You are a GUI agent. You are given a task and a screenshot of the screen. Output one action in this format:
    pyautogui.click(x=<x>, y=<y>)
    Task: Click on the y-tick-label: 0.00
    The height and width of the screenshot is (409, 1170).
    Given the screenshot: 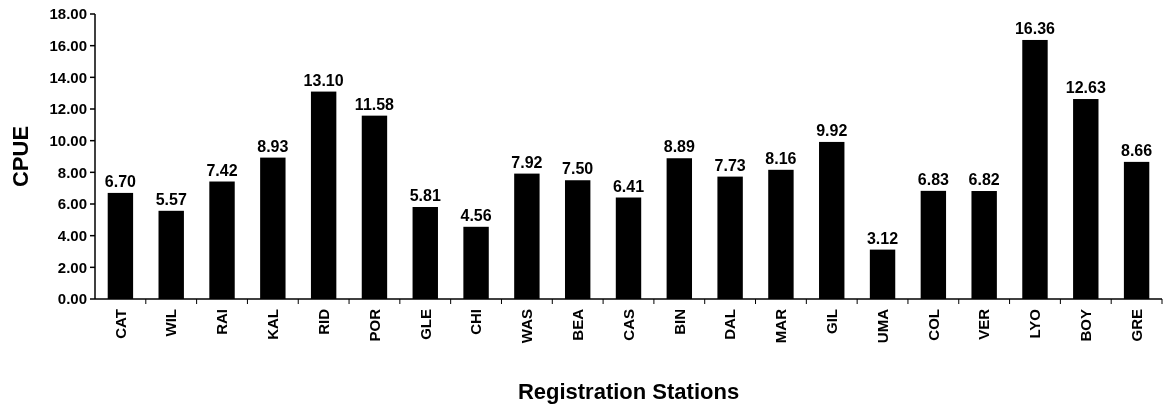 What is the action you would take?
    pyautogui.click(x=72, y=299)
    